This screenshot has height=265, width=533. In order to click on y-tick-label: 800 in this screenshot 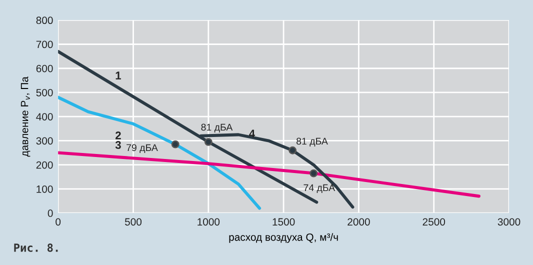, I will do `click(44, 20)`.